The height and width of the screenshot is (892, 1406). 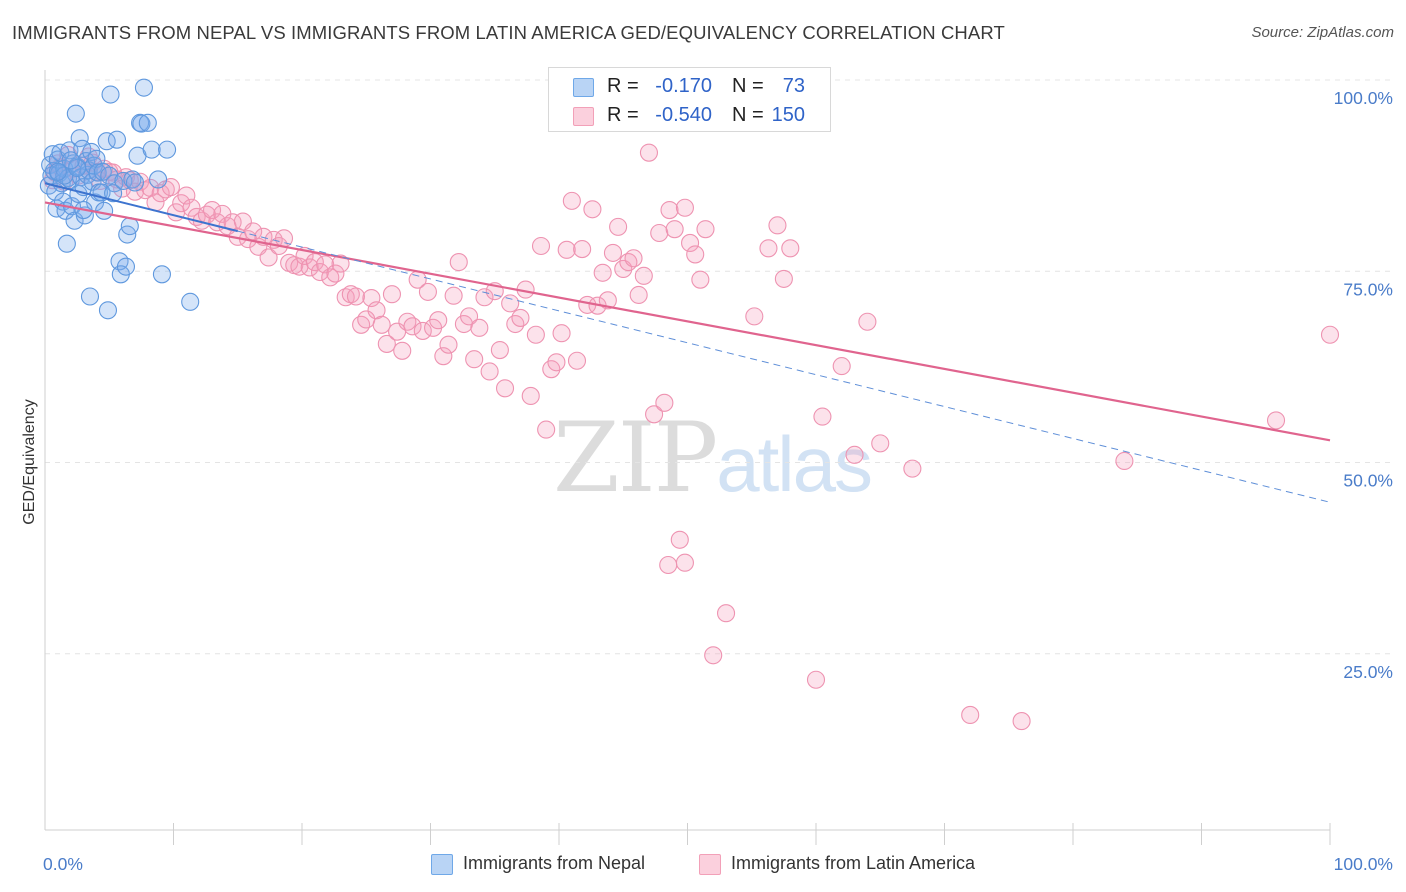 What do you see at coordinates (794, 464) in the screenshot?
I see `watermark-atlas: atlas` at bounding box center [794, 464].